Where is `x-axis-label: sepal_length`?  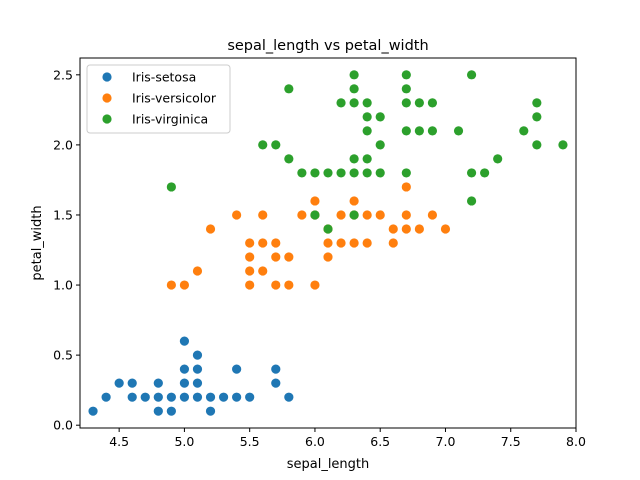 x-axis-label: sepal_length is located at coordinates (328, 464).